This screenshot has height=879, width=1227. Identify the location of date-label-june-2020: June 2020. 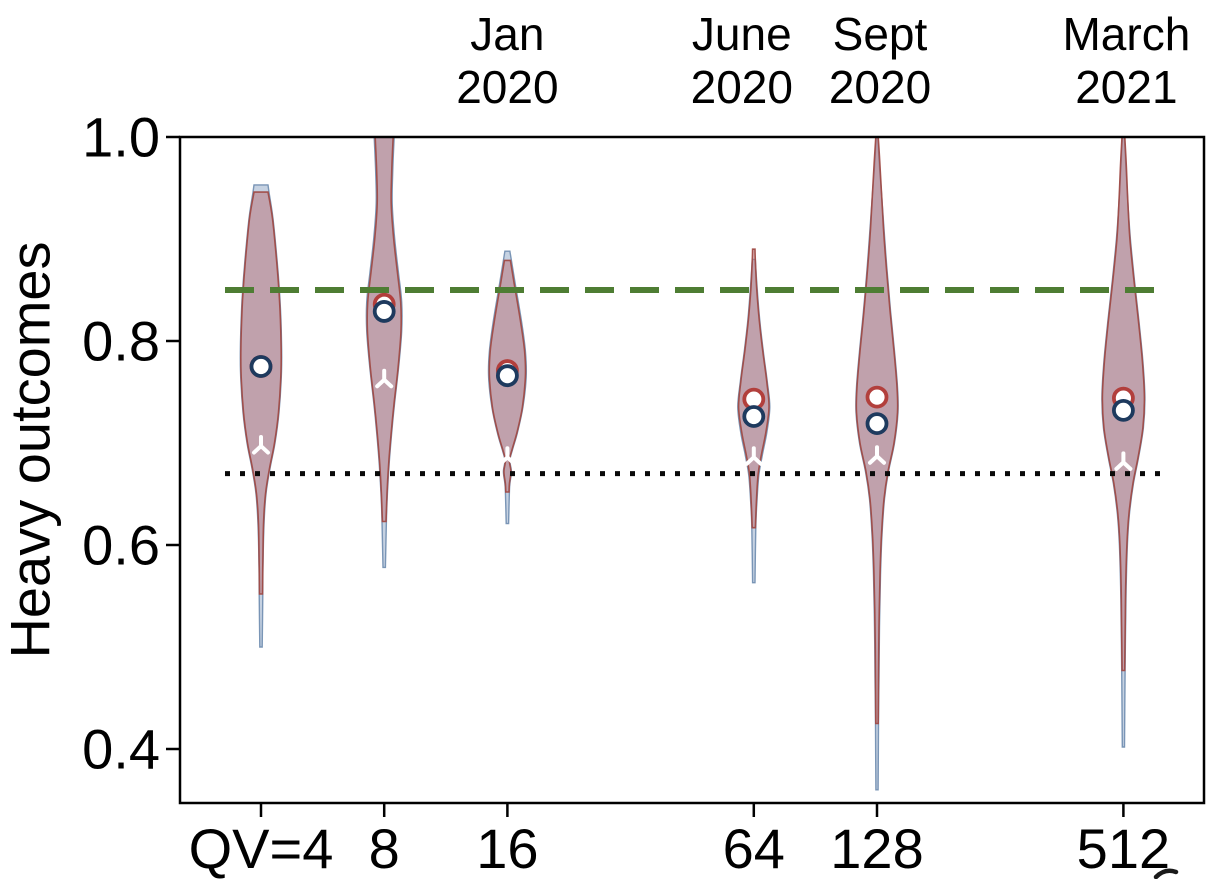
(741, 60).